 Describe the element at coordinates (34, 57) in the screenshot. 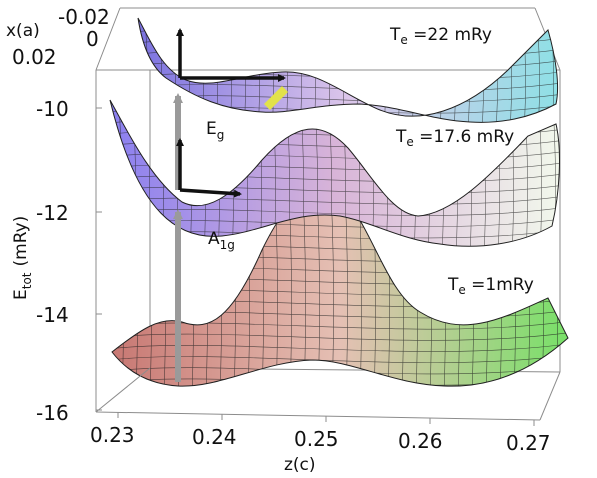

I see `x-tick-label: 0.02` at that location.